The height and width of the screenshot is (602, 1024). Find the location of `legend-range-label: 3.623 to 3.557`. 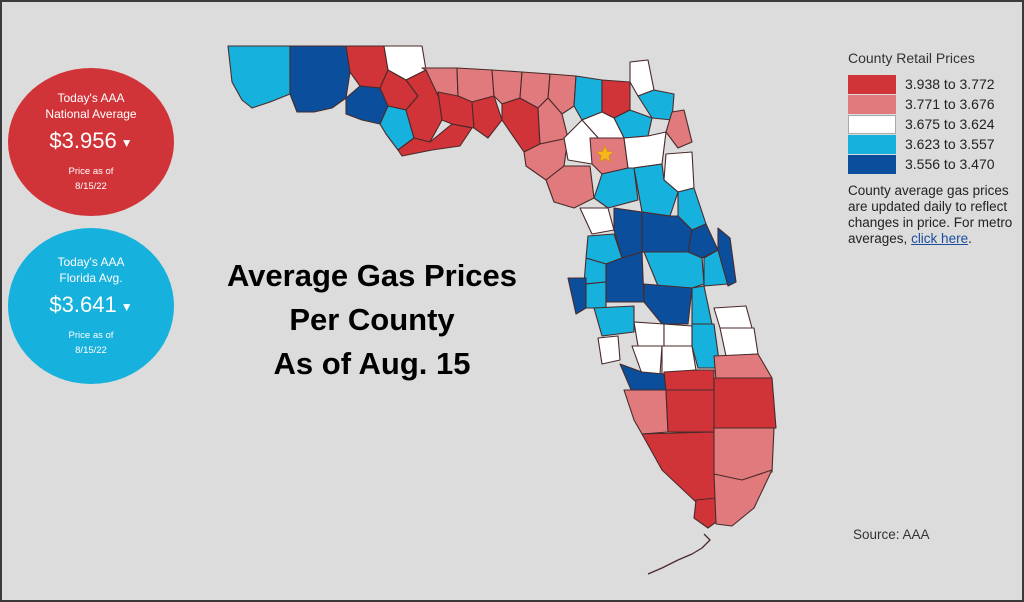

legend-range-label: 3.623 to 3.557 is located at coordinates (950, 144).